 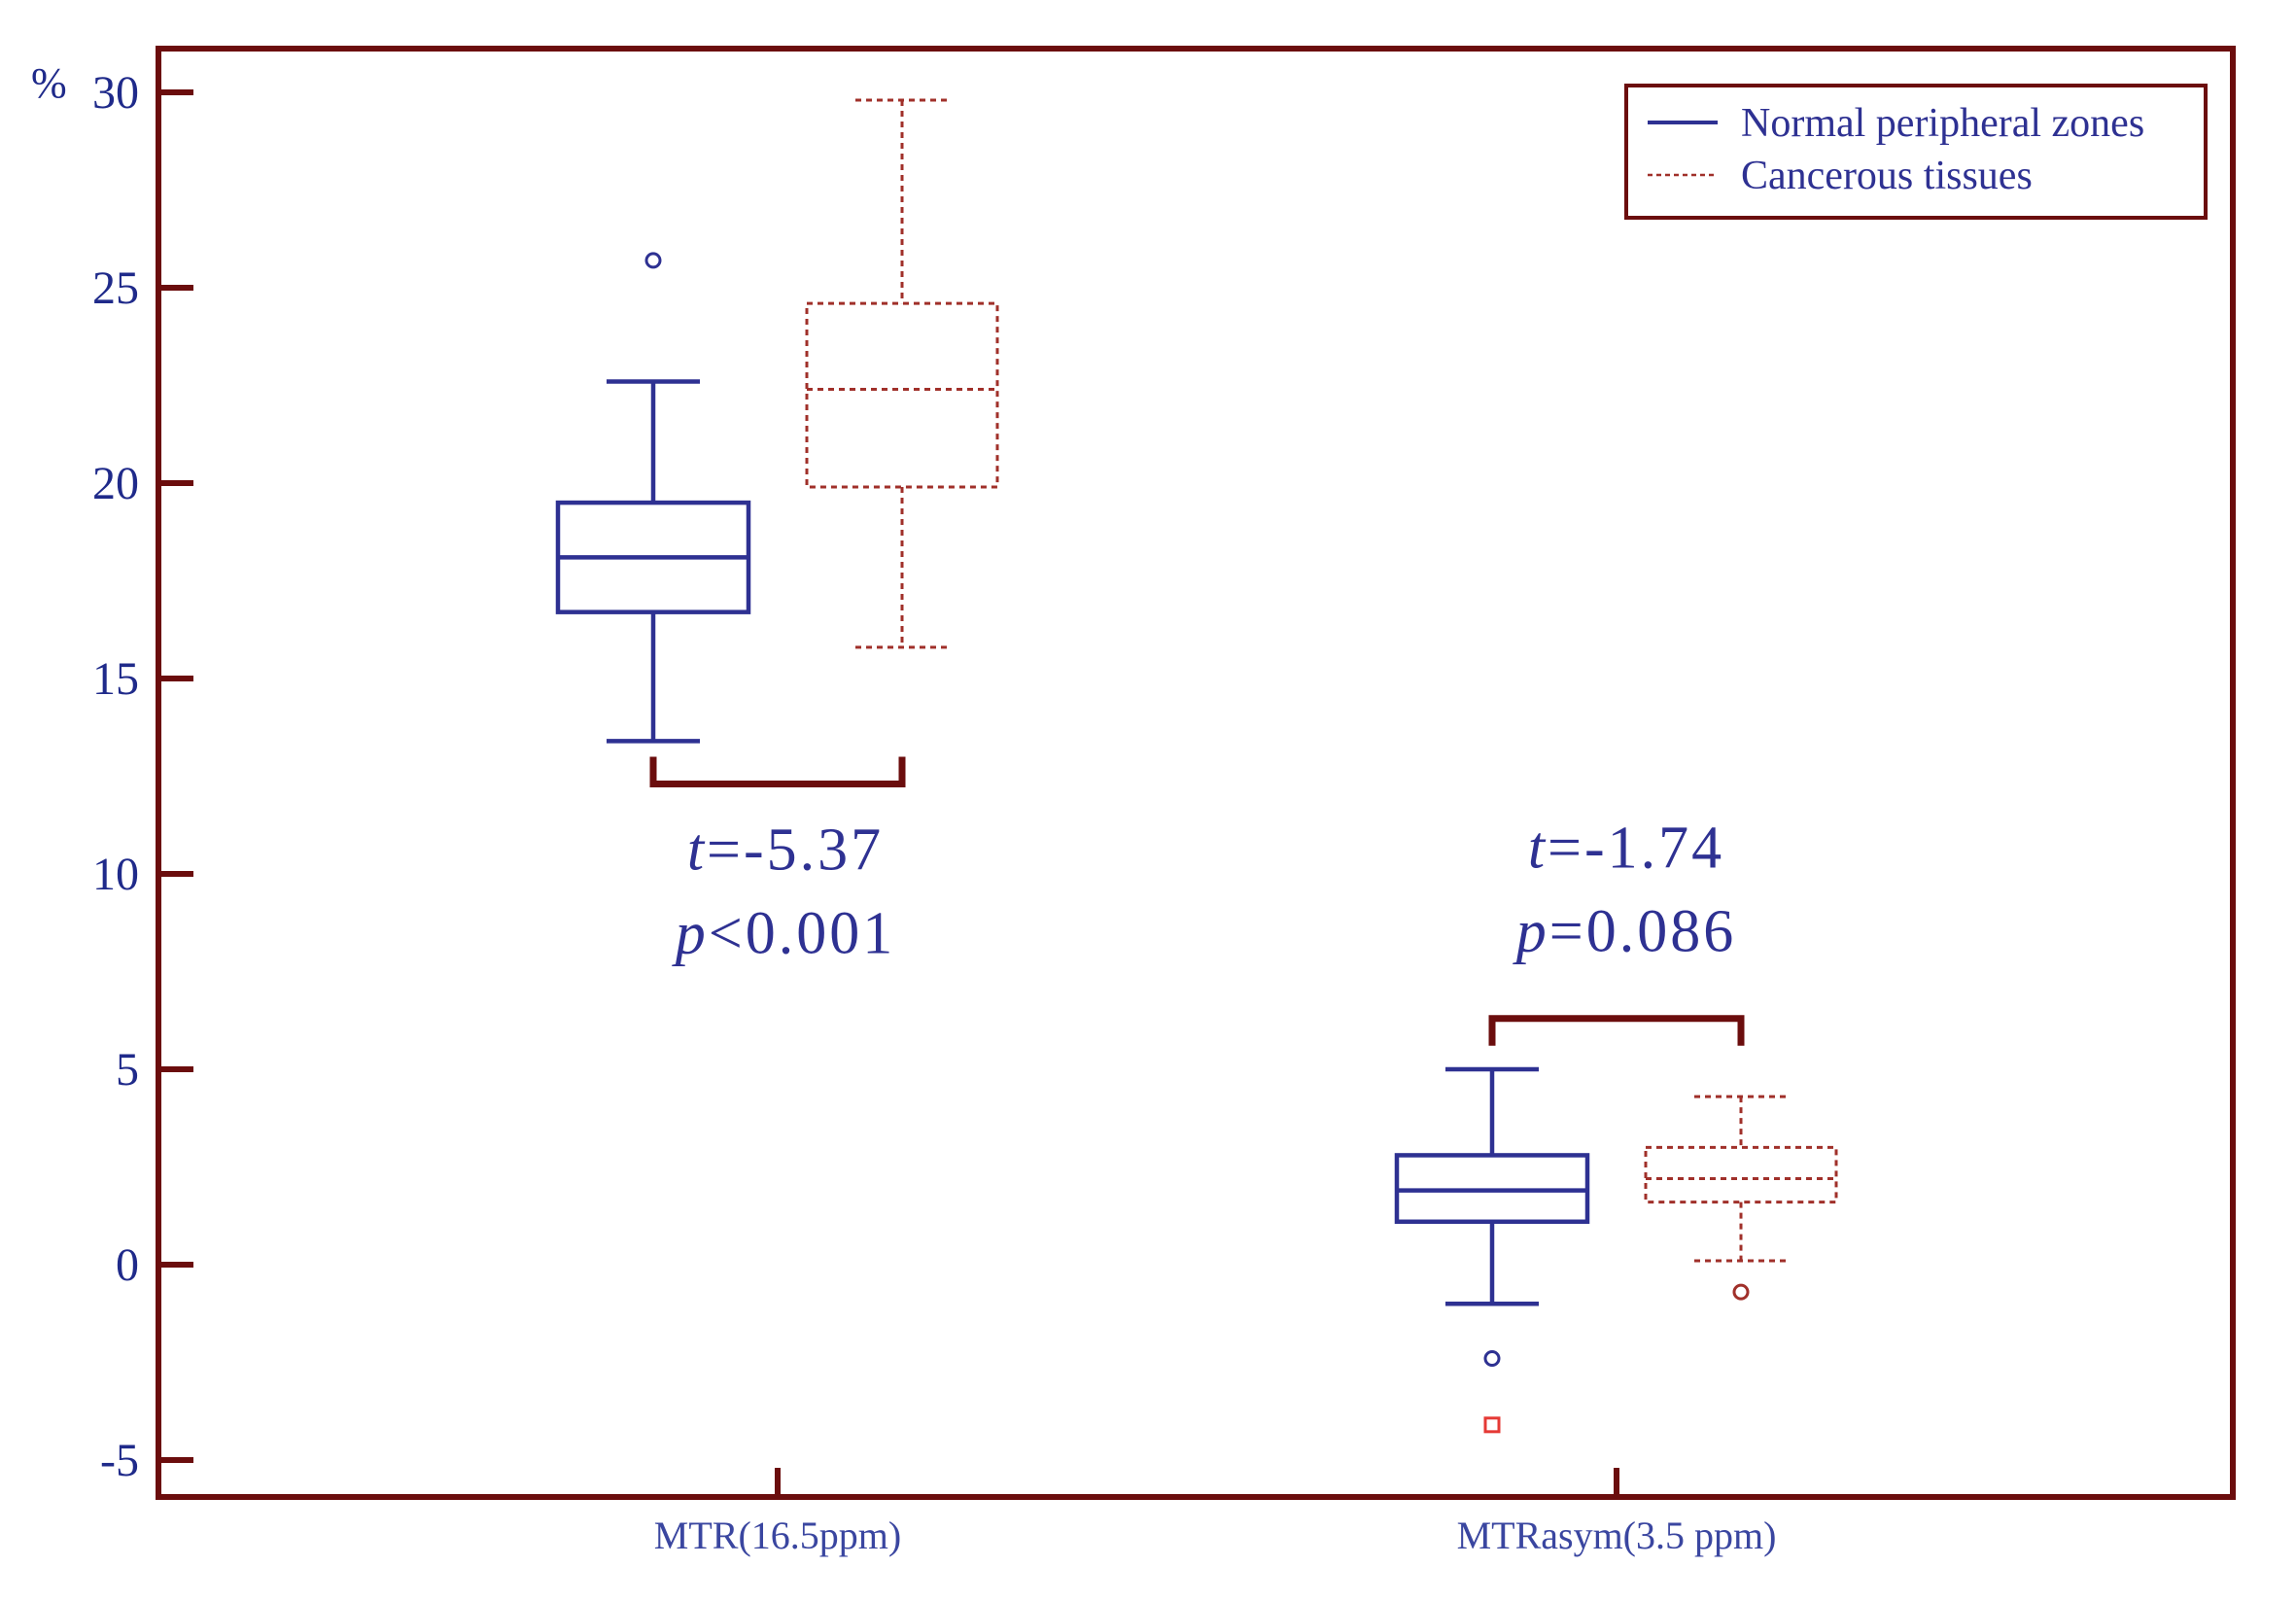 What do you see at coordinates (115, 483) in the screenshot?
I see `y-tick-label: 20` at bounding box center [115, 483].